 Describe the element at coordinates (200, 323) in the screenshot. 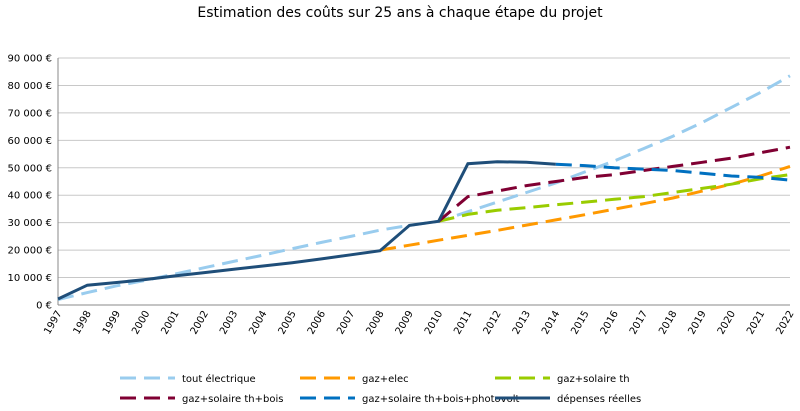

I see `x-tick-label: 2002` at that location.